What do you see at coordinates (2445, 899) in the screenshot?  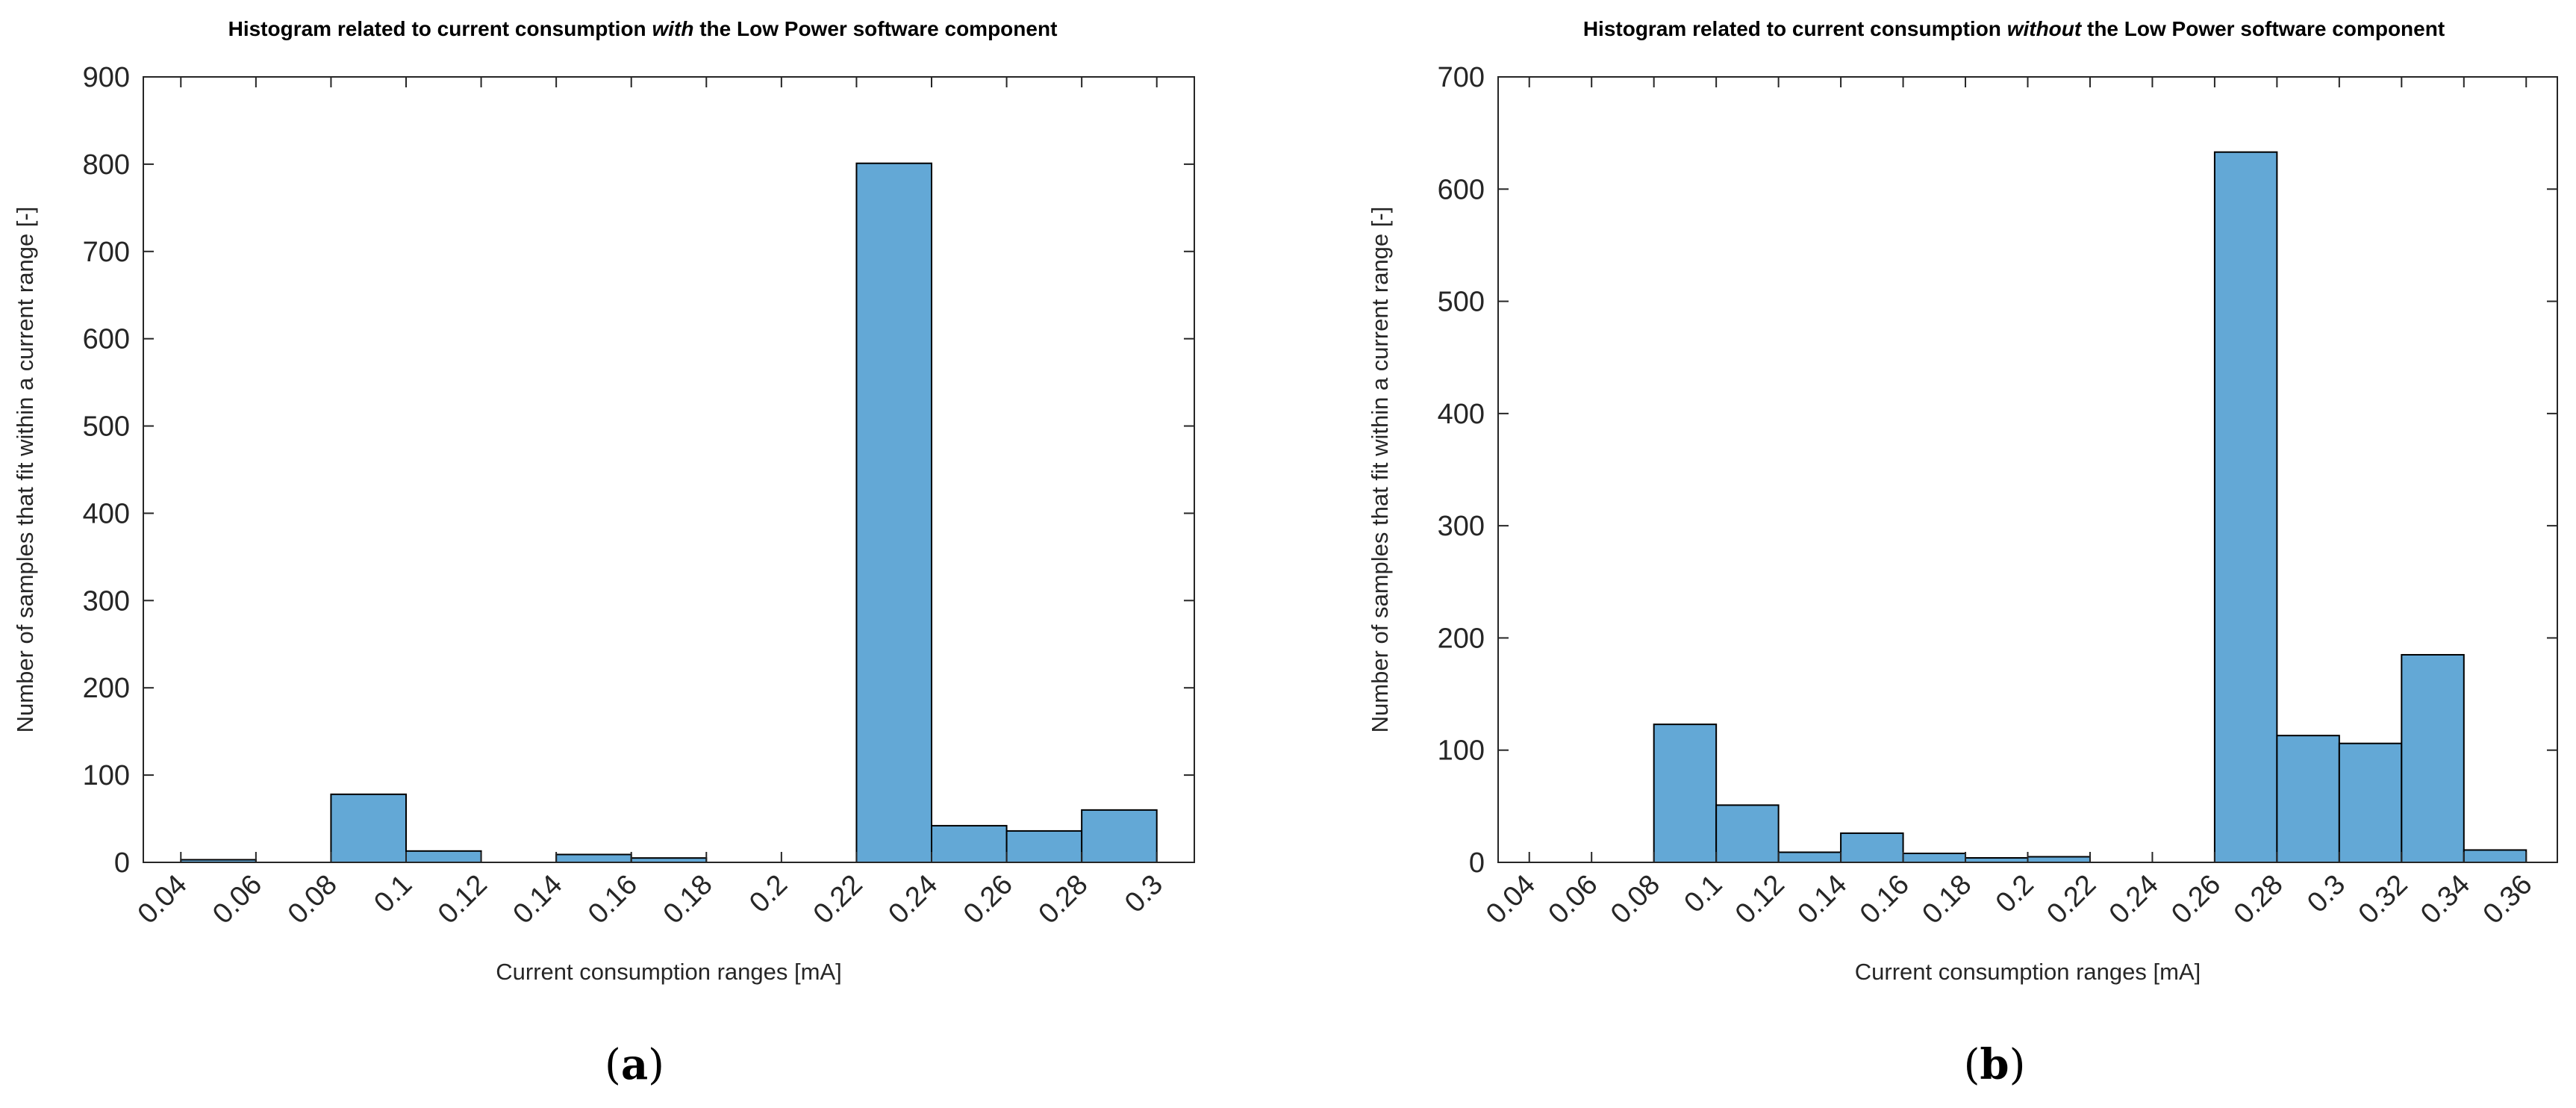 I see `x-tick-label: 0.34` at bounding box center [2445, 899].